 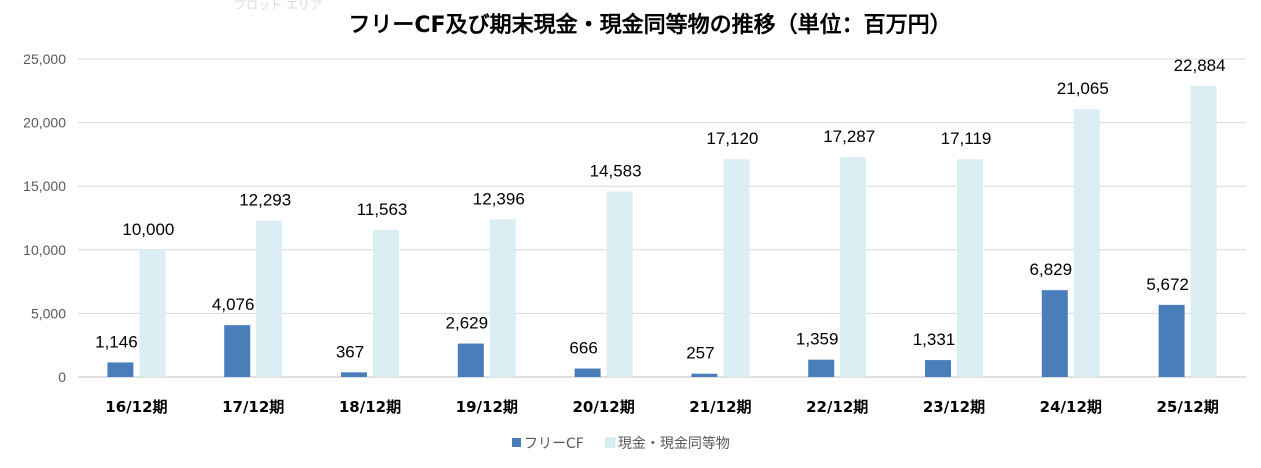 What do you see at coordinates (849, 136) in the screenshot?
I see `data-label-cash-equivalents: 17,287` at bounding box center [849, 136].